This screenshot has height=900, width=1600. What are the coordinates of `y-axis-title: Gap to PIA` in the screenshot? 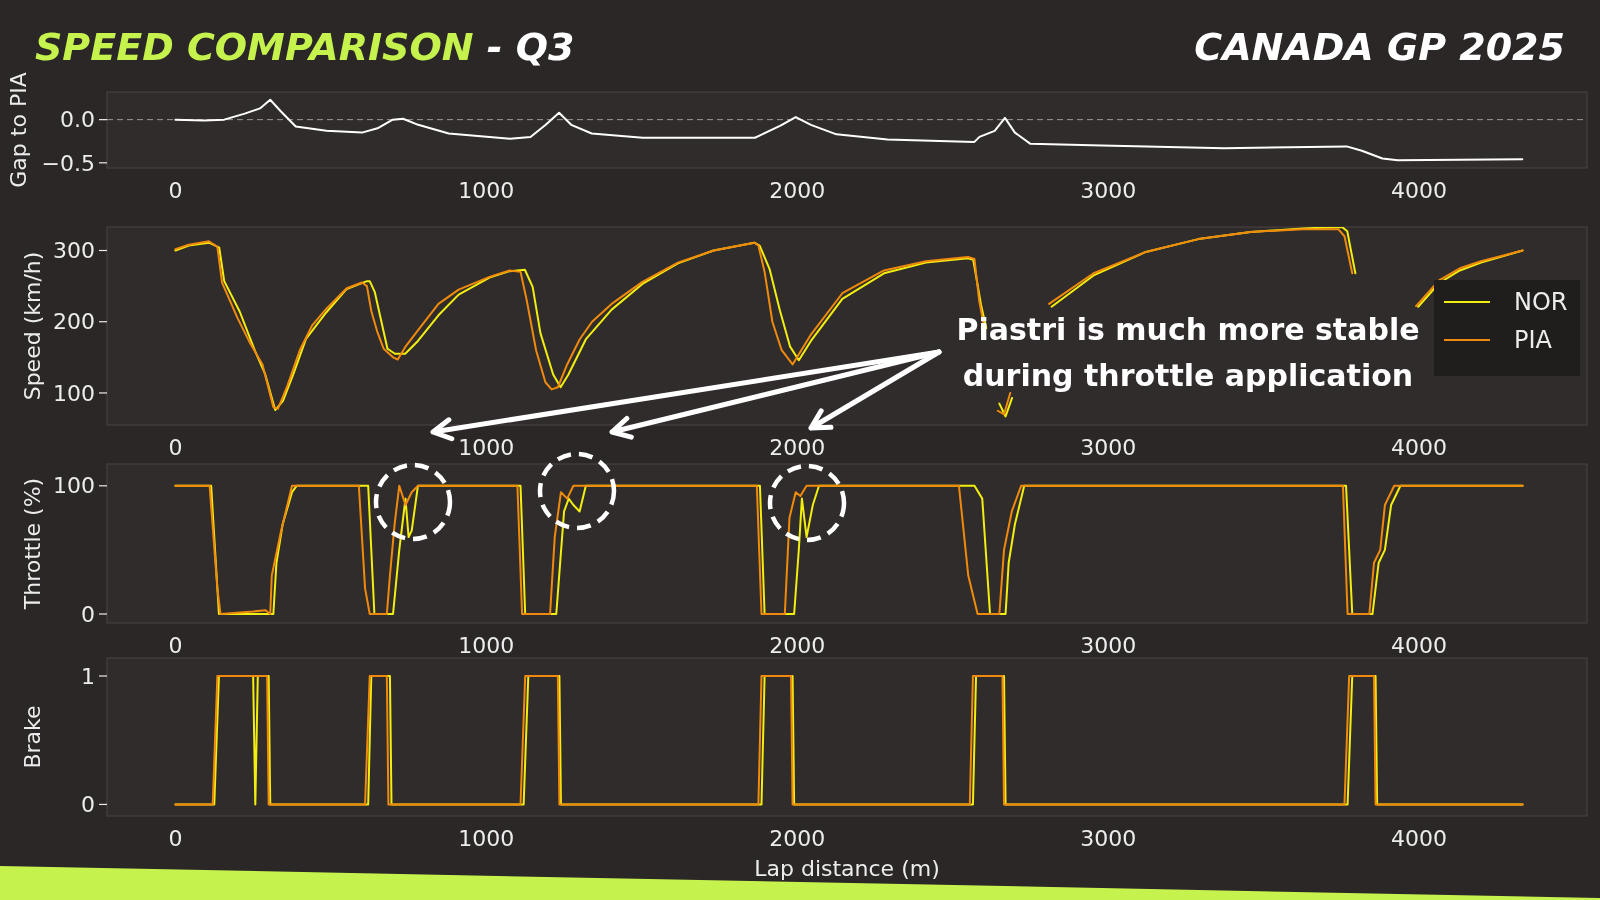 It's located at (18, 130).